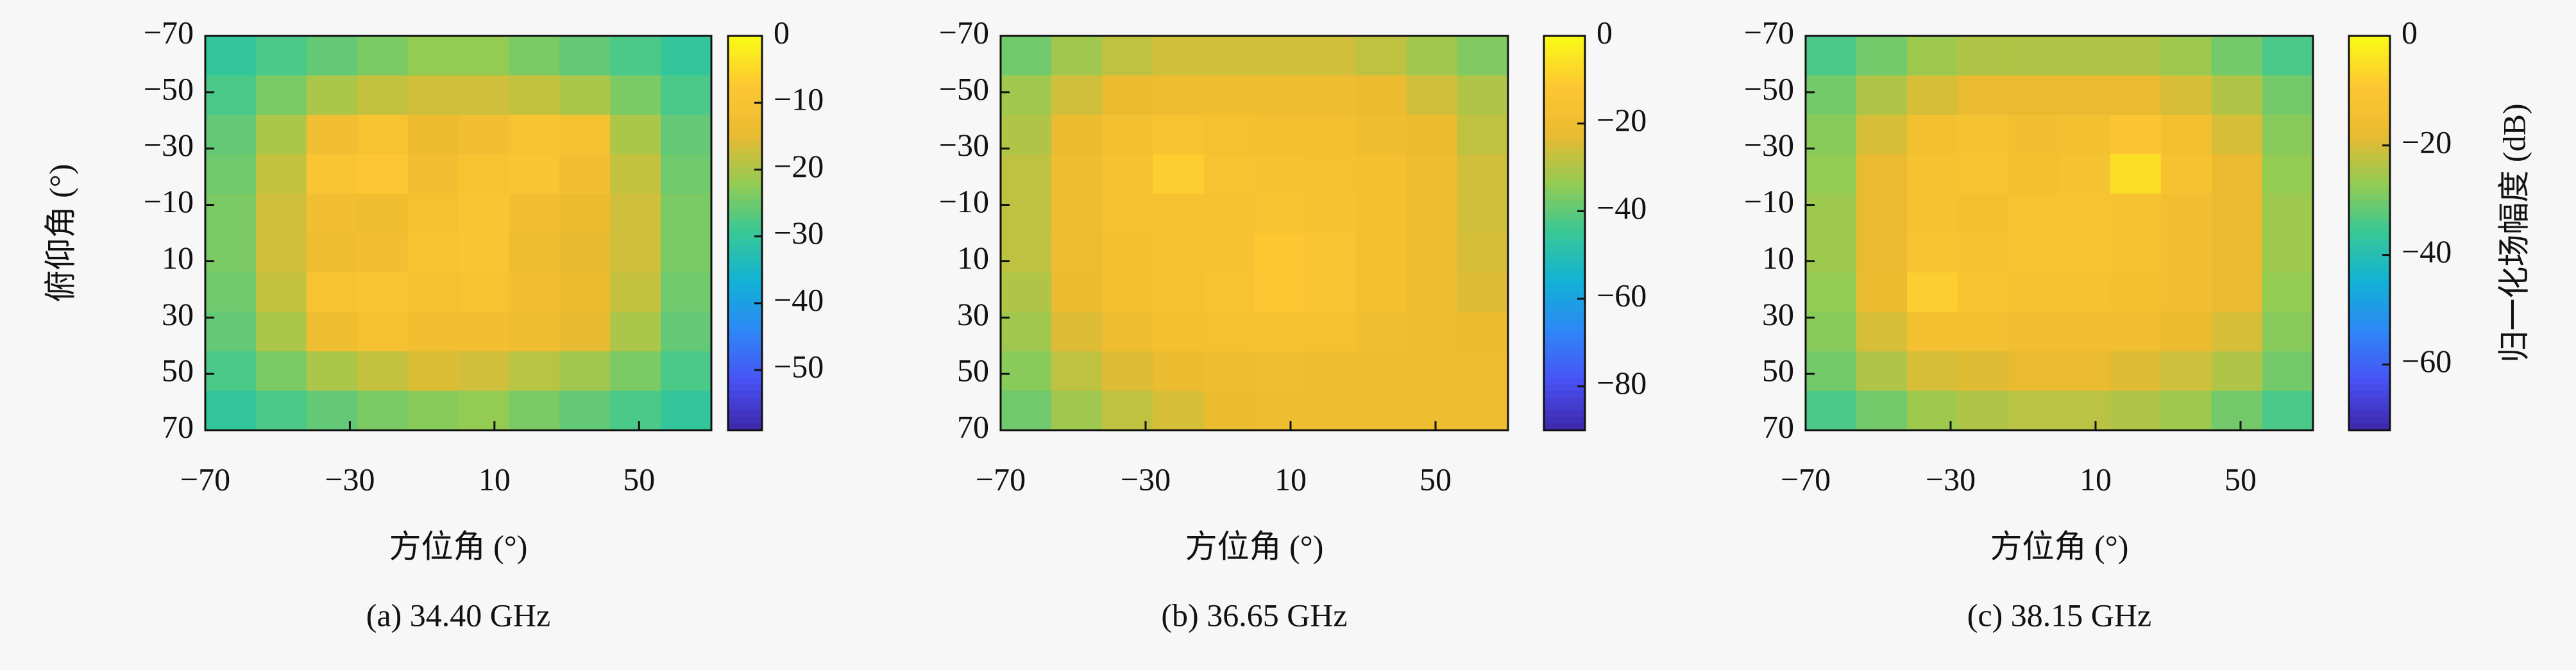  What do you see at coordinates (1622, 120) in the screenshot?
I see `colorbar-tick-label: −20` at bounding box center [1622, 120].